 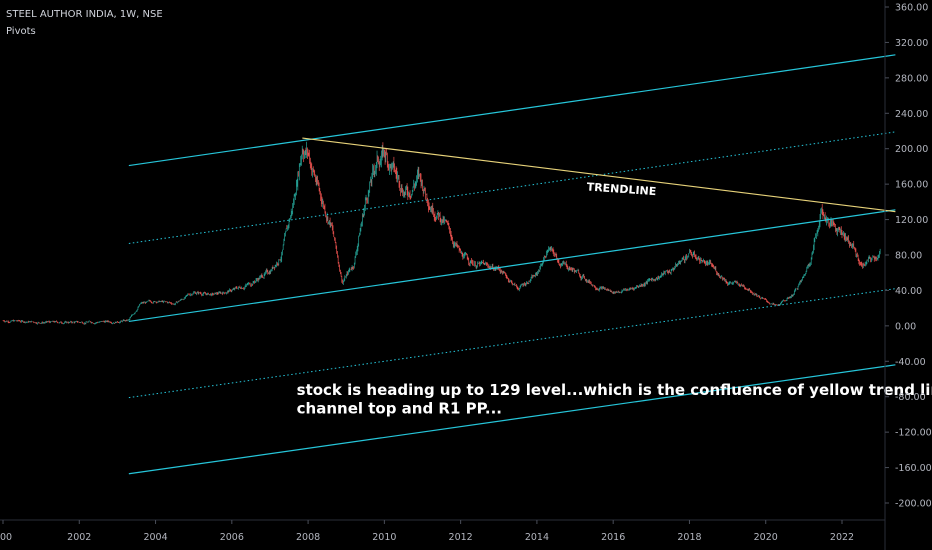 What do you see at coordinates (911, 8) in the screenshot?
I see `price-tick-label: 360.00` at bounding box center [911, 8].